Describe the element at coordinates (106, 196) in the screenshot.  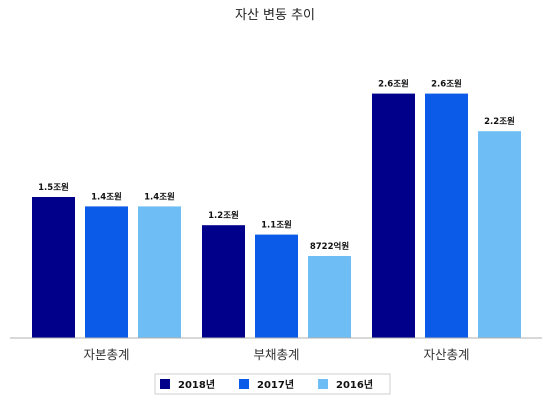
I see `data-label-1-2: 1.4조원` at that location.